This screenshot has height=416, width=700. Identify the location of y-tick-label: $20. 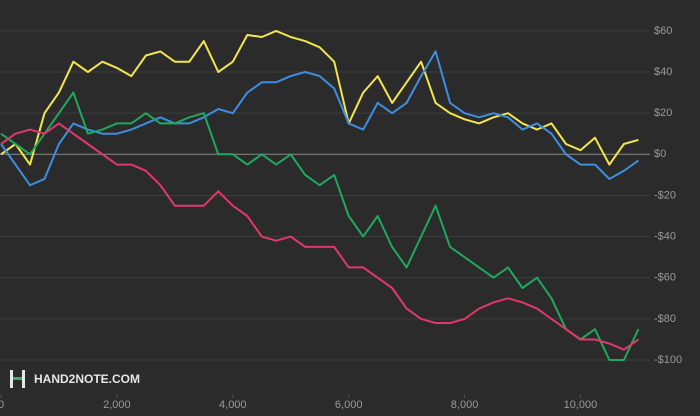
(663, 113).